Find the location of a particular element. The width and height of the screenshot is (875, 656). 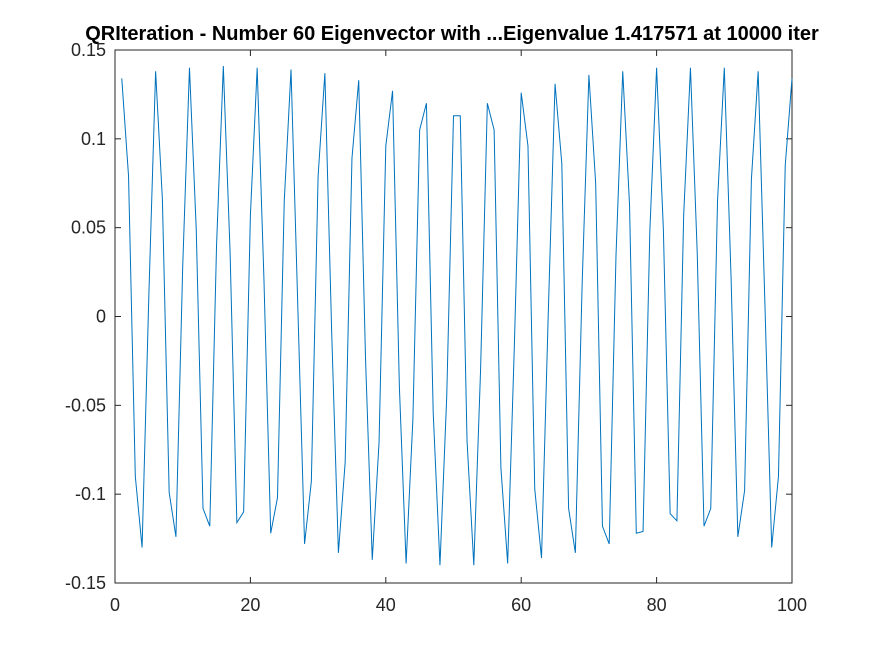

y-tick-label: -0.05 is located at coordinates (85, 405).